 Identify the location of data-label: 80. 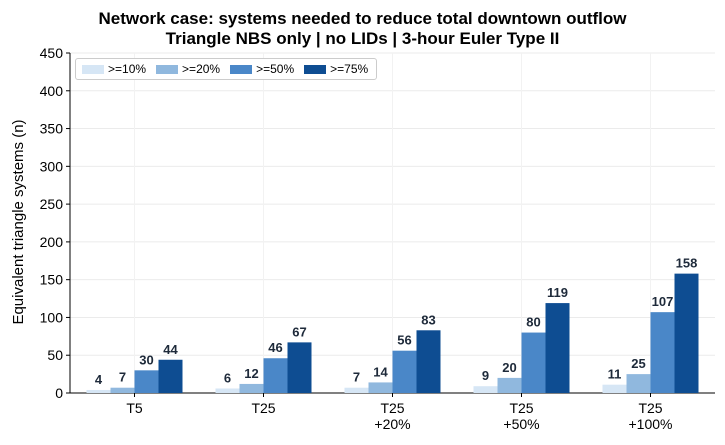
(533, 322).